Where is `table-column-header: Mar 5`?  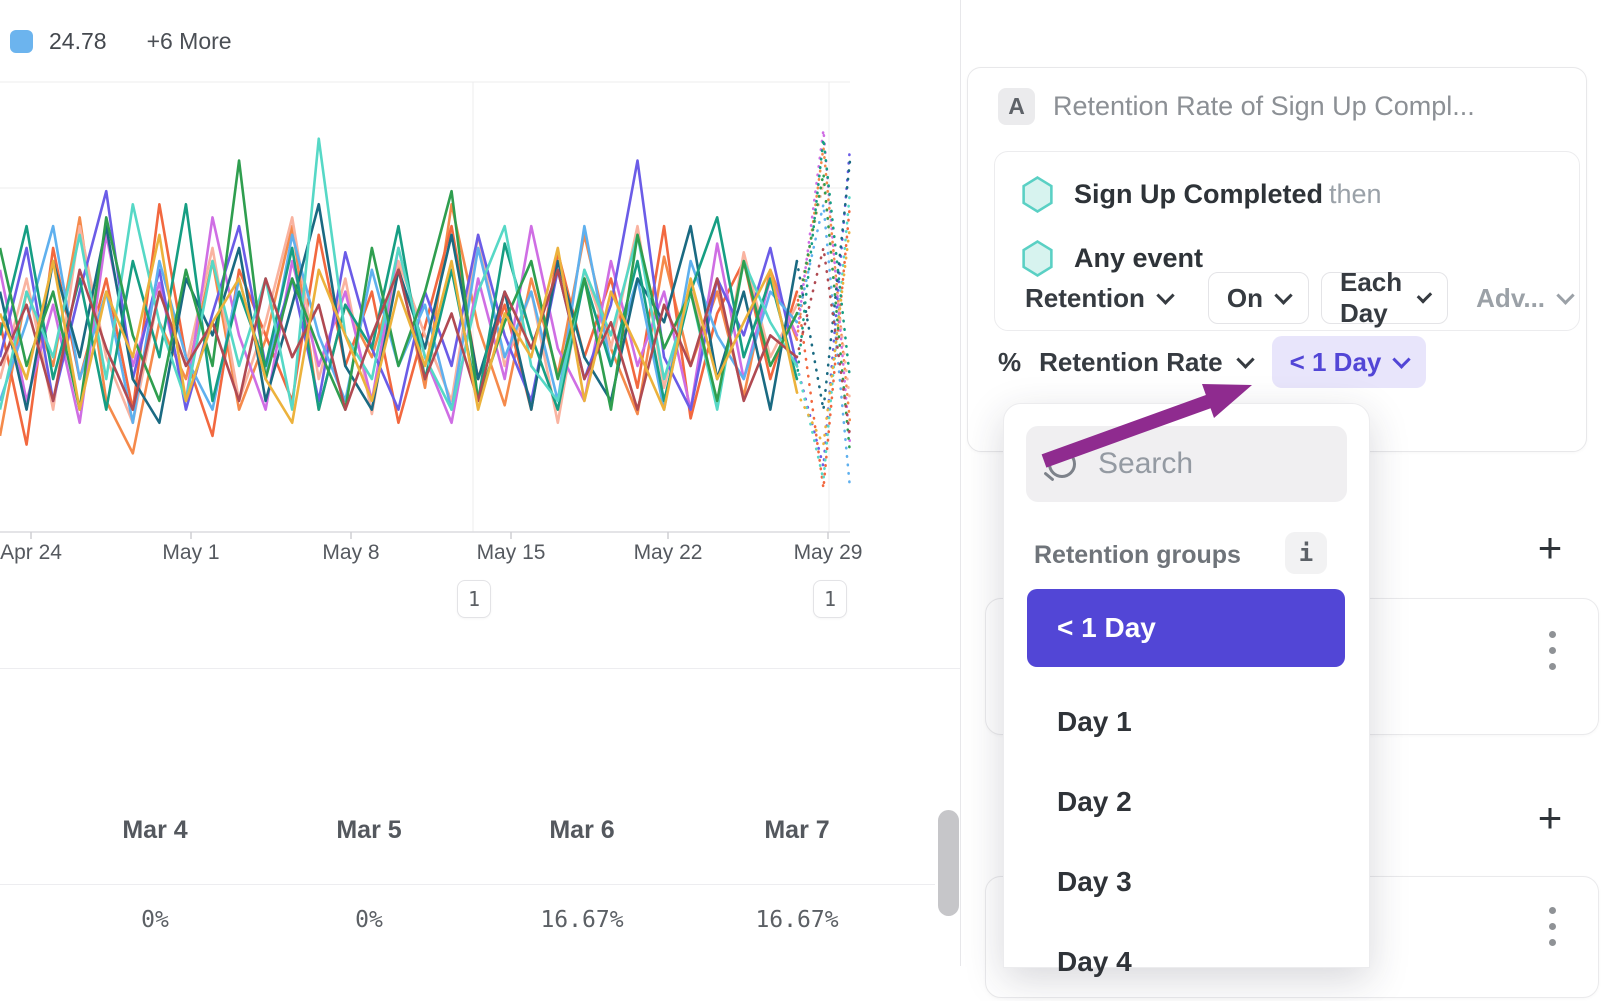 table-column-header: Mar 5 is located at coordinates (369, 829).